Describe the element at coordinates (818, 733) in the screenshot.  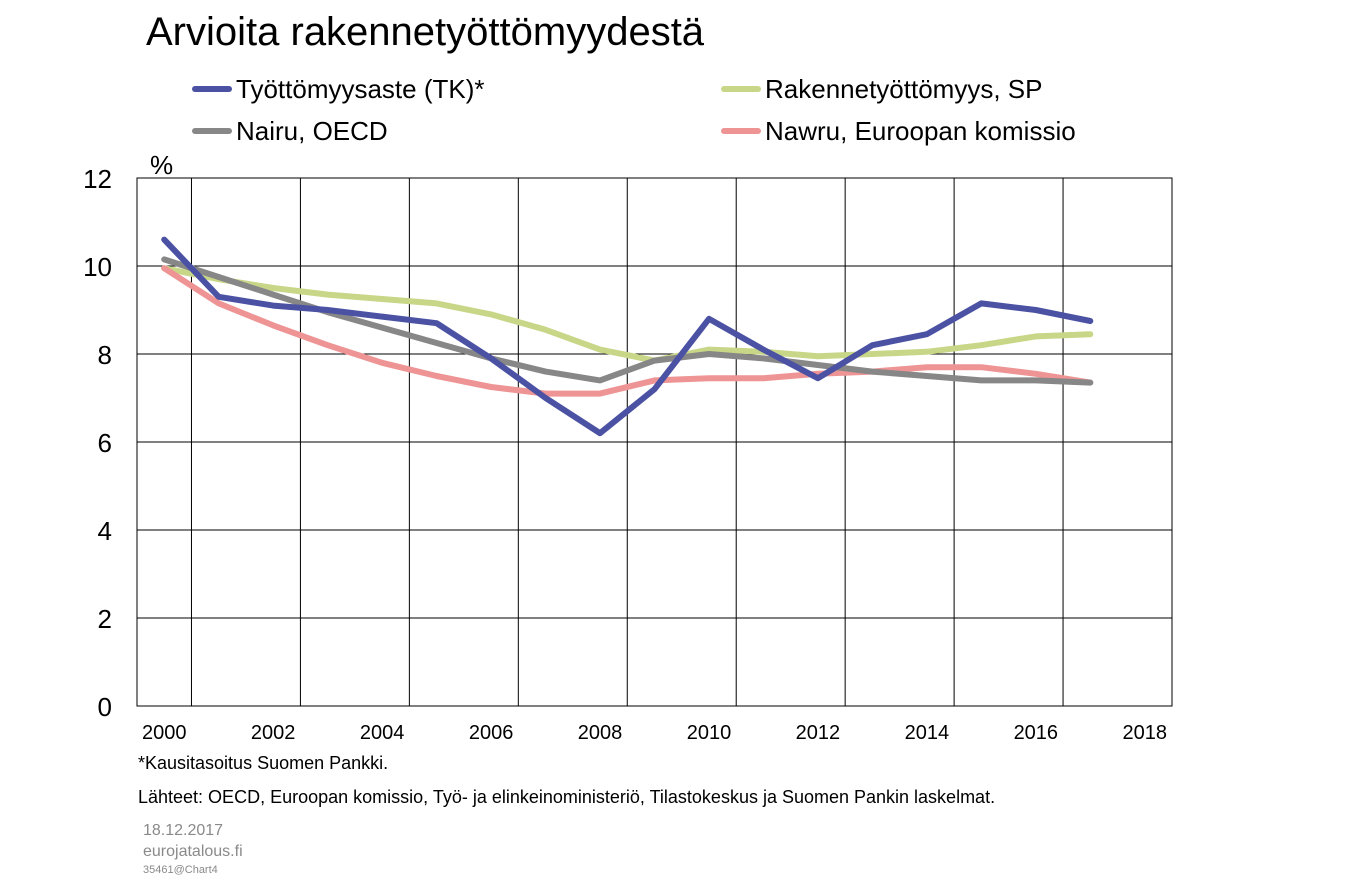
I see `x-tick-label: 2012` at that location.